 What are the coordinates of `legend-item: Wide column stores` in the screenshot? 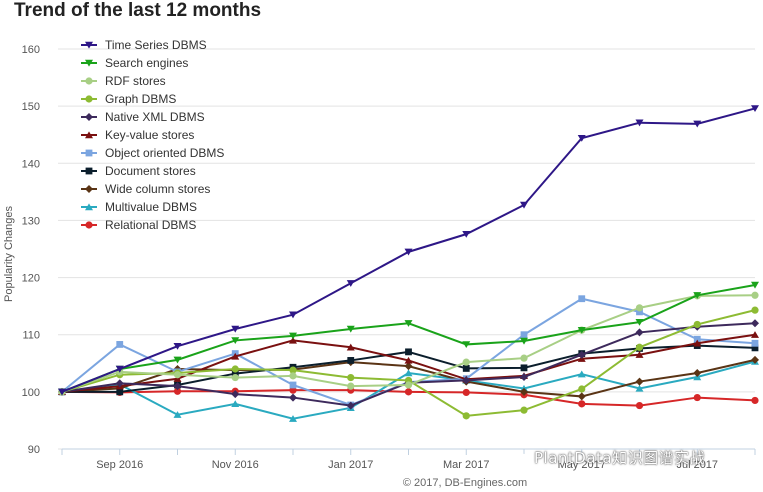 It's located at (145, 189).